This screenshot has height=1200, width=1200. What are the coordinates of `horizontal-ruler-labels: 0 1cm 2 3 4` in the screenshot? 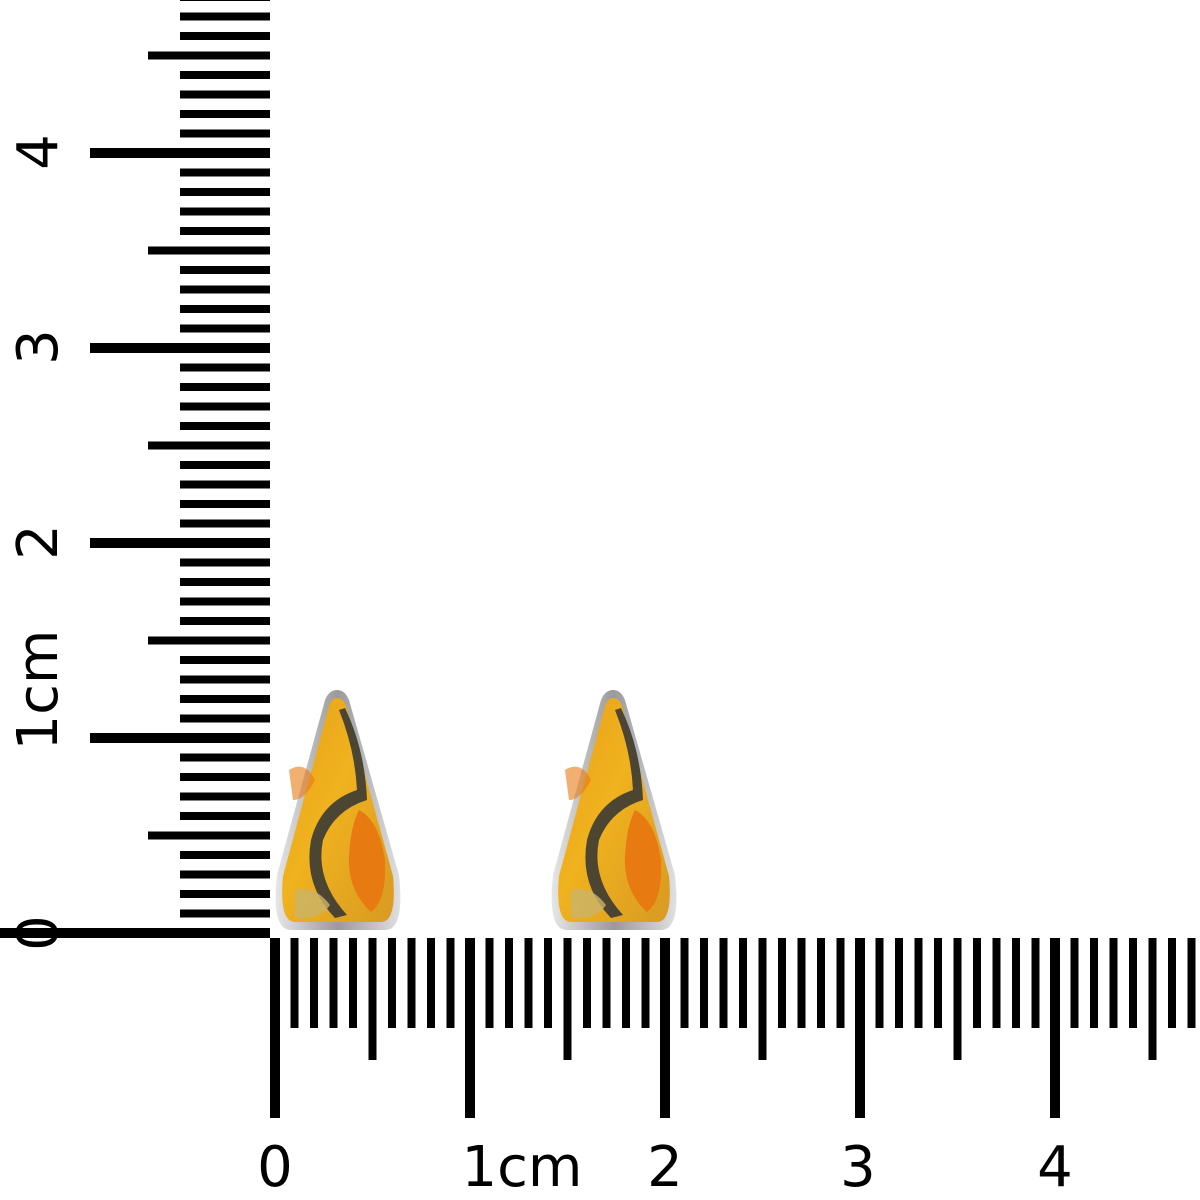 It's located at (665, 1167).